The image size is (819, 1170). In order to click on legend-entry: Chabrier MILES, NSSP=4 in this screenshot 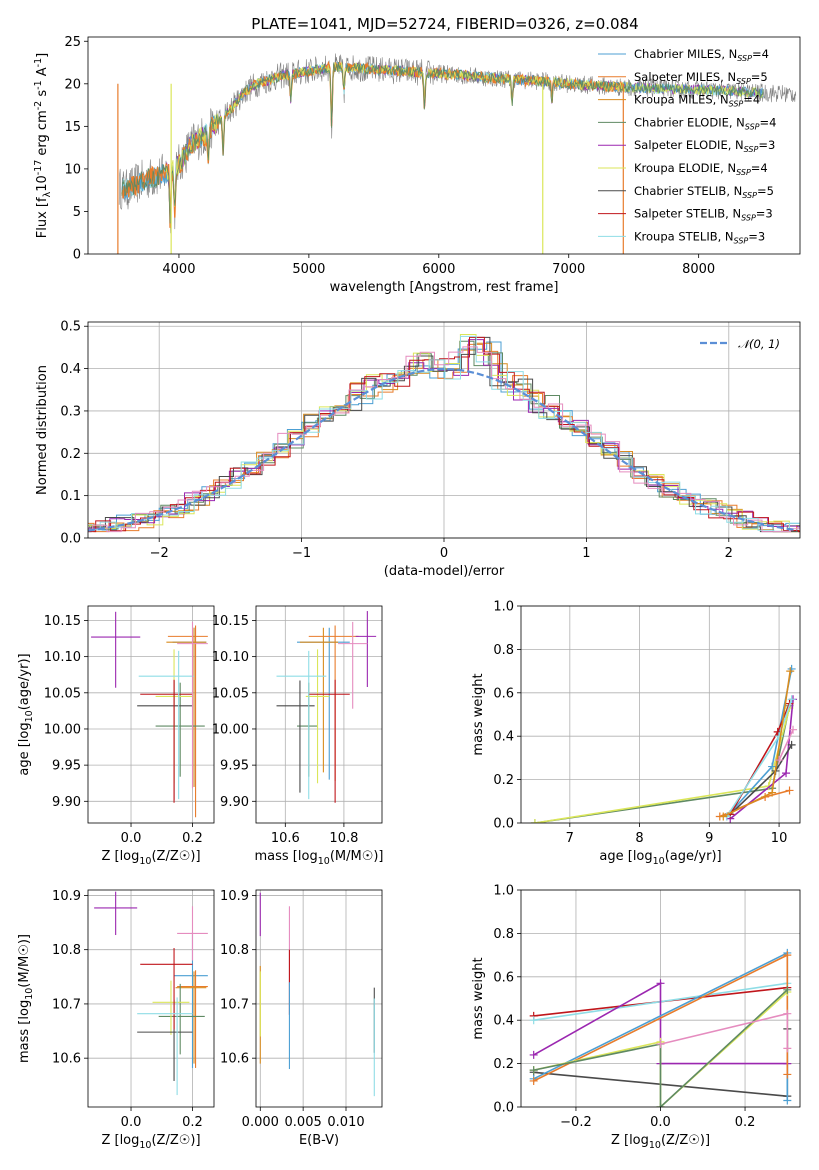, I will do `click(701, 55)`.